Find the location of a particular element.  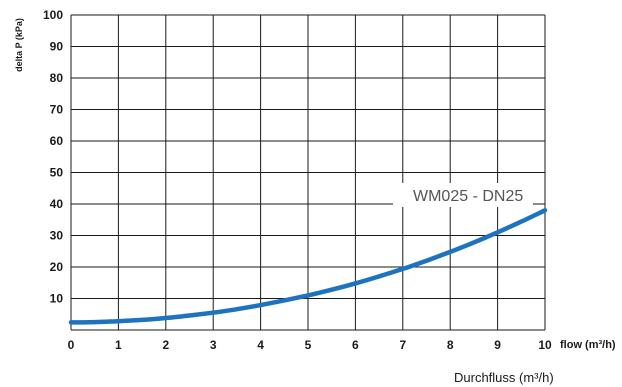

series-label: WM025 - DN25 is located at coordinates (468, 196).